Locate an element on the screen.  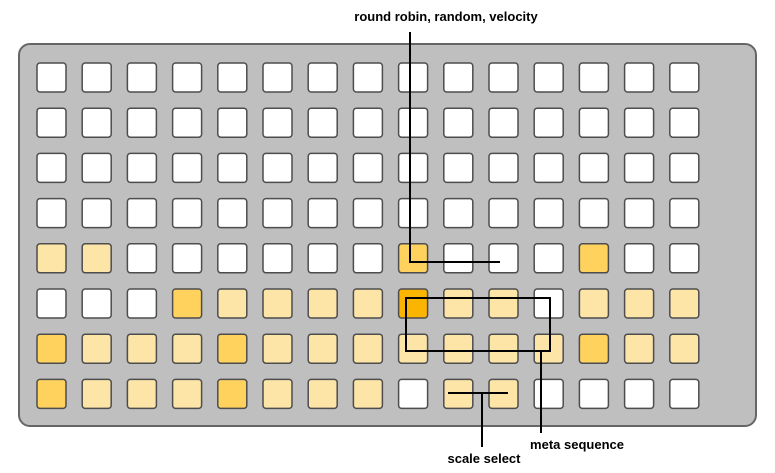
meta-sequence-bracket is located at coordinates (478, 324).